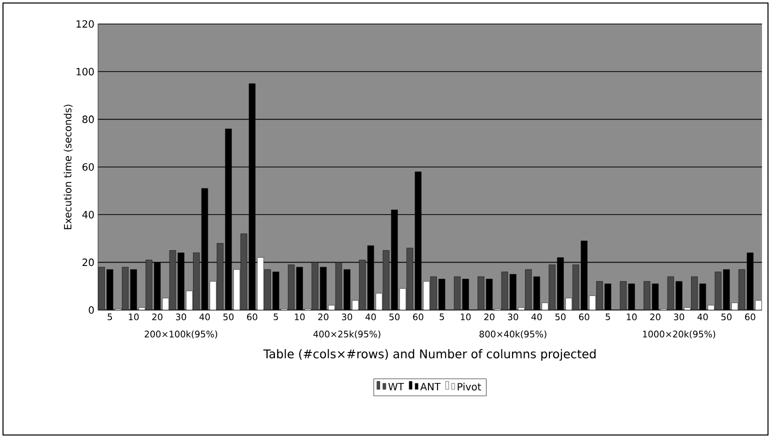 The image size is (771, 438). What do you see at coordinates (88, 214) in the screenshot?
I see `y-tick-label: 40` at bounding box center [88, 214].